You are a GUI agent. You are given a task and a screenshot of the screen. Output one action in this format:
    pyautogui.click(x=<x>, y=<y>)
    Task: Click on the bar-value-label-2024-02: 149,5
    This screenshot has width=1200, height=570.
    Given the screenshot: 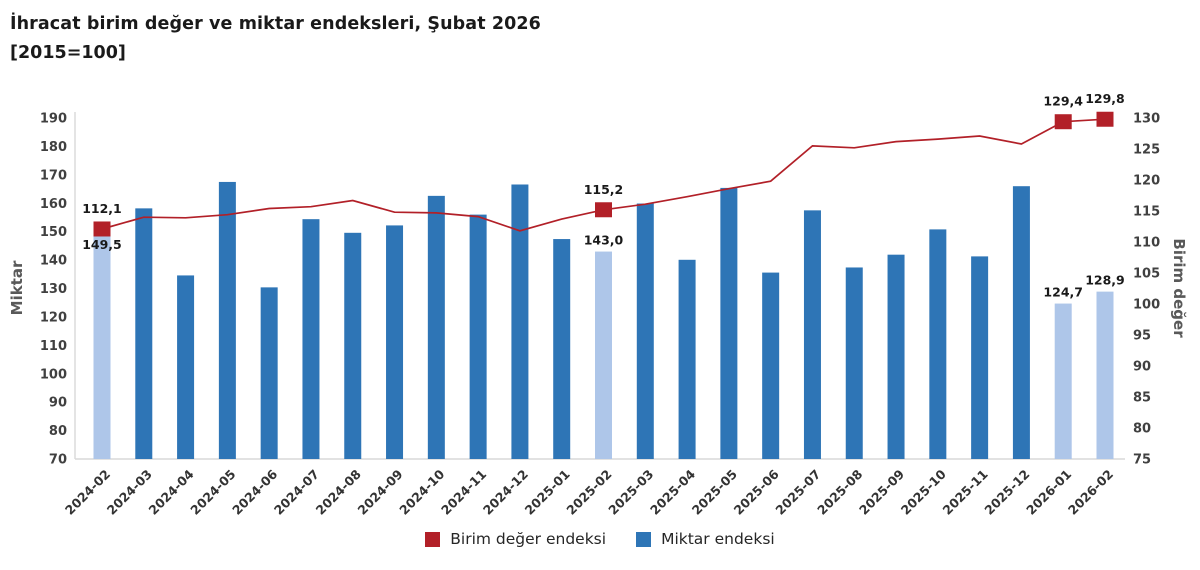 What is the action you would take?
    pyautogui.click(x=102, y=244)
    